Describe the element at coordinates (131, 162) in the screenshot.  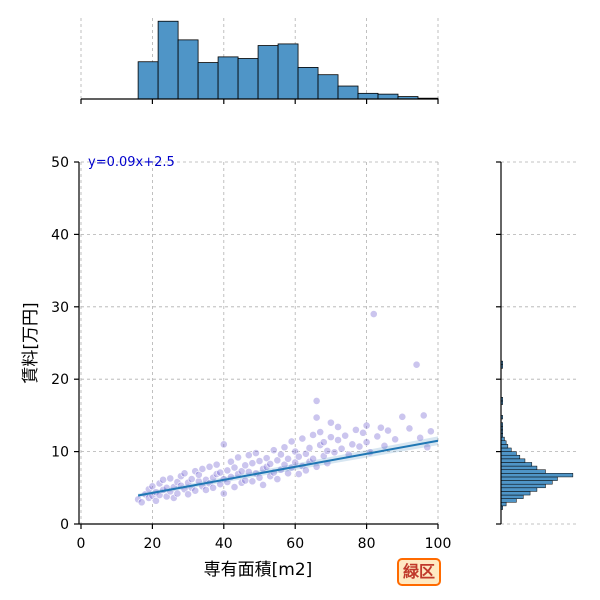
I see `regression-equation: y=0.09x+2.5` at that location.